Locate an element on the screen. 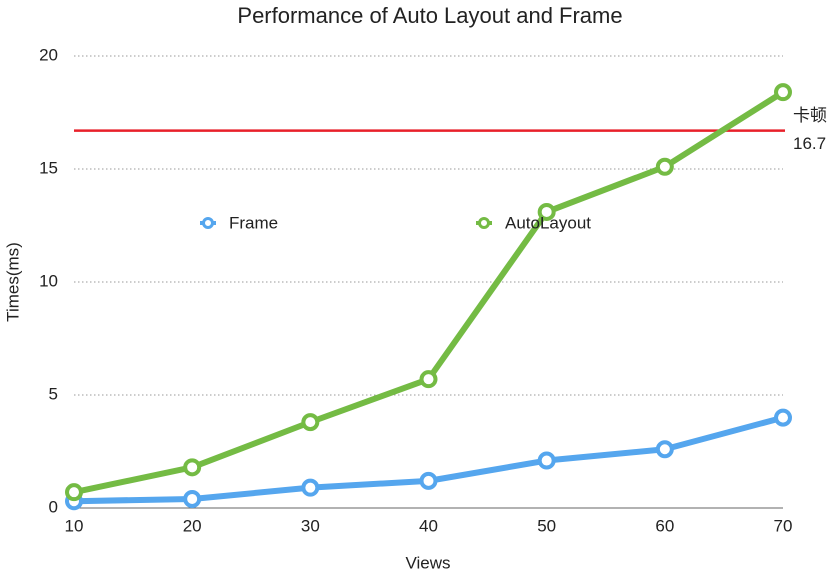  y-tick-label: 15 is located at coordinates (48, 167).